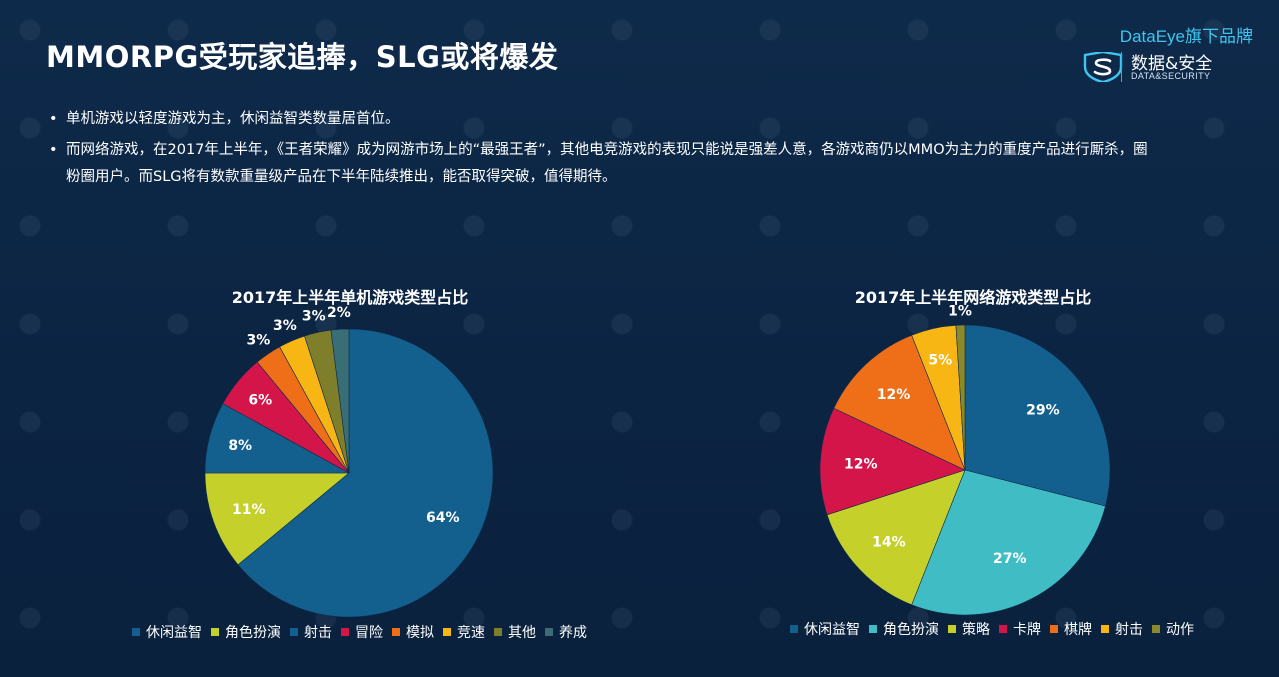  I want to click on legend-item: 养成, so click(566, 632).